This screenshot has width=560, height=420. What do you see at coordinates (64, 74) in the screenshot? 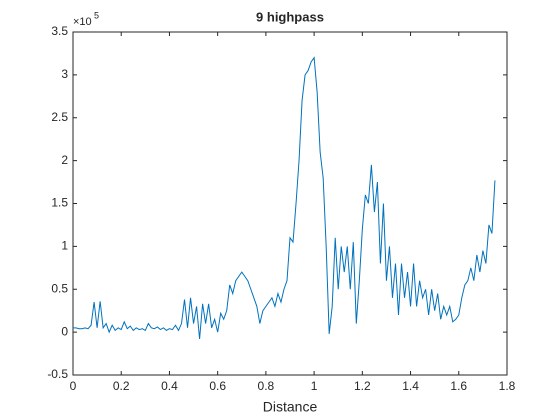
I see `y-tick-label: 3` at bounding box center [64, 74].